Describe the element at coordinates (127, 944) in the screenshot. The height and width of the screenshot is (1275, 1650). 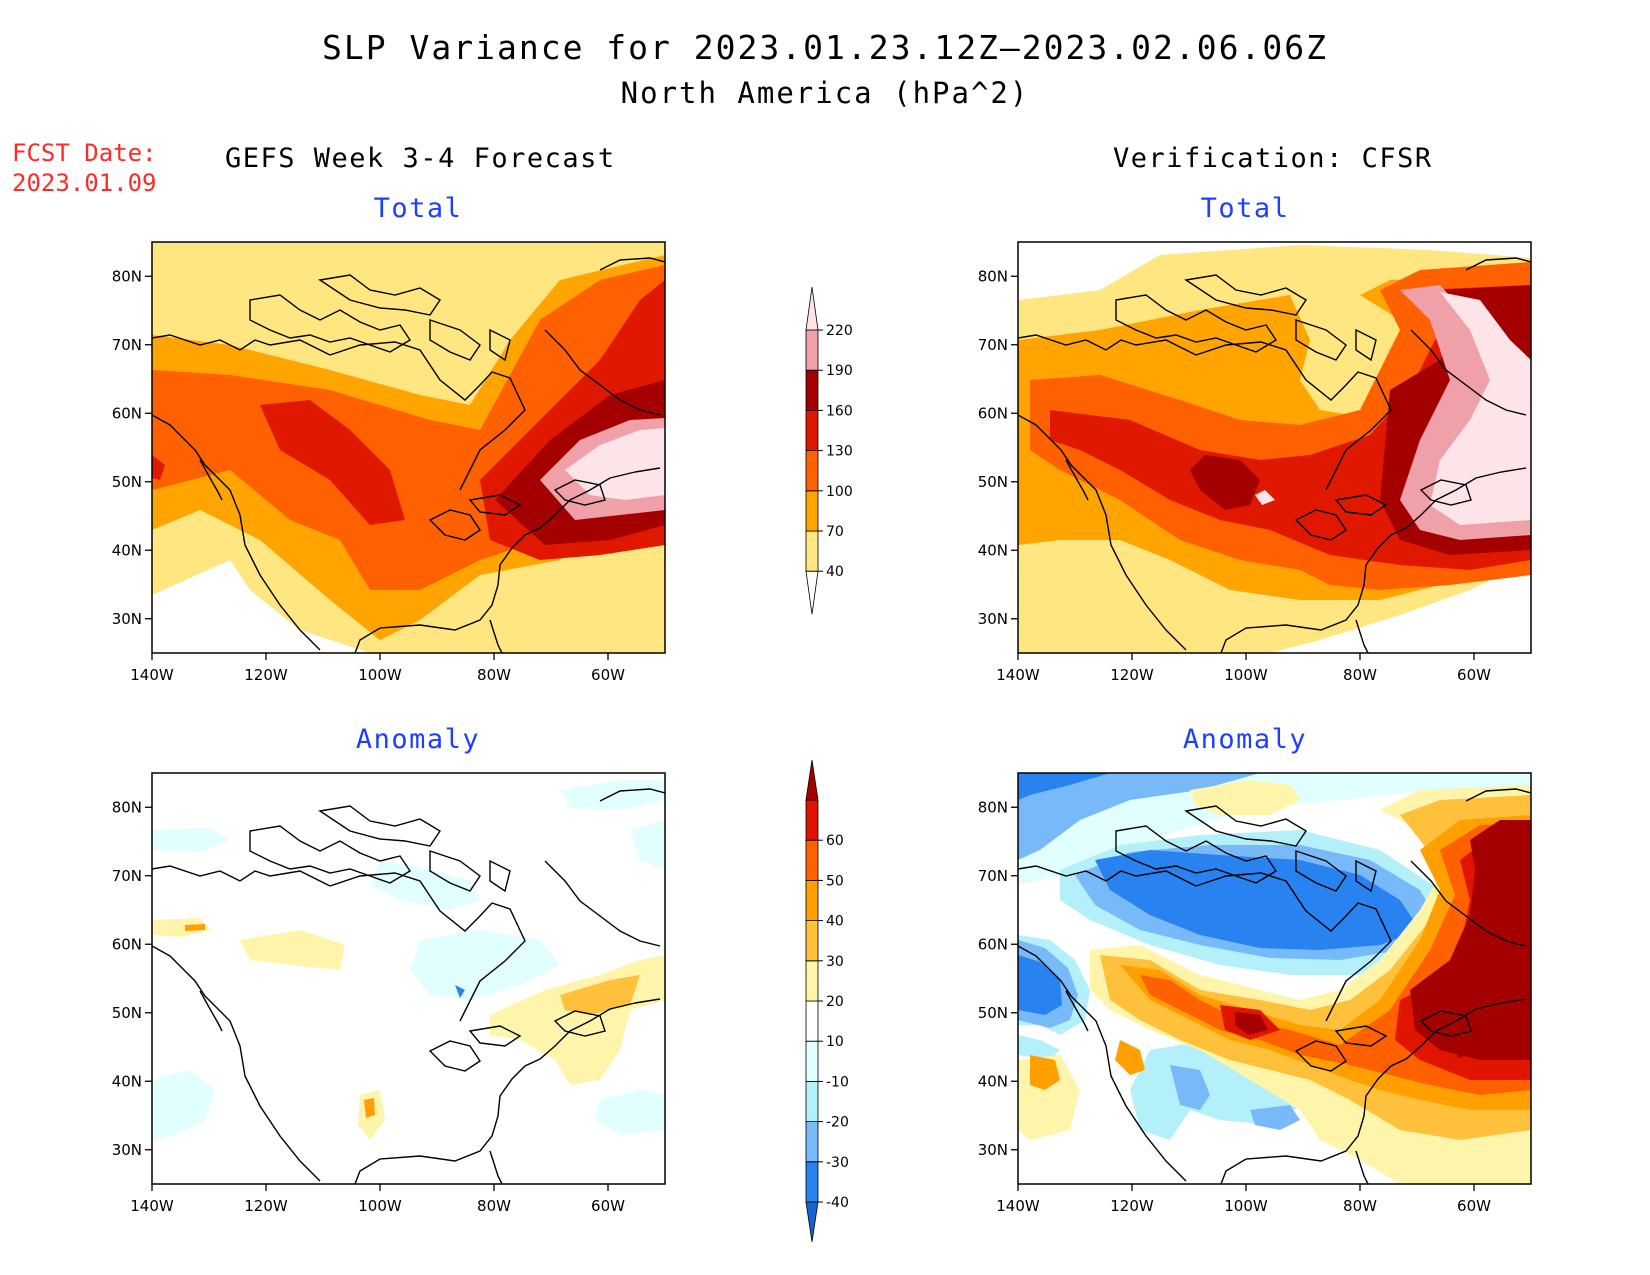
I see `forecast-anomaly-lat-tick-label: 60N` at that location.